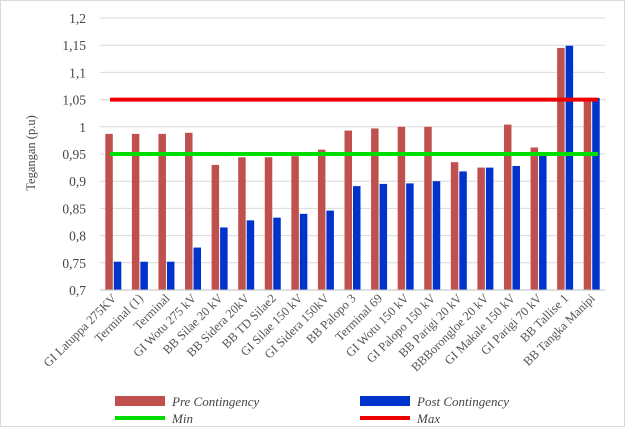 The width and height of the screenshot is (625, 432). I want to click on y-axis-label: Tegangan (p.u), so click(31, 152).